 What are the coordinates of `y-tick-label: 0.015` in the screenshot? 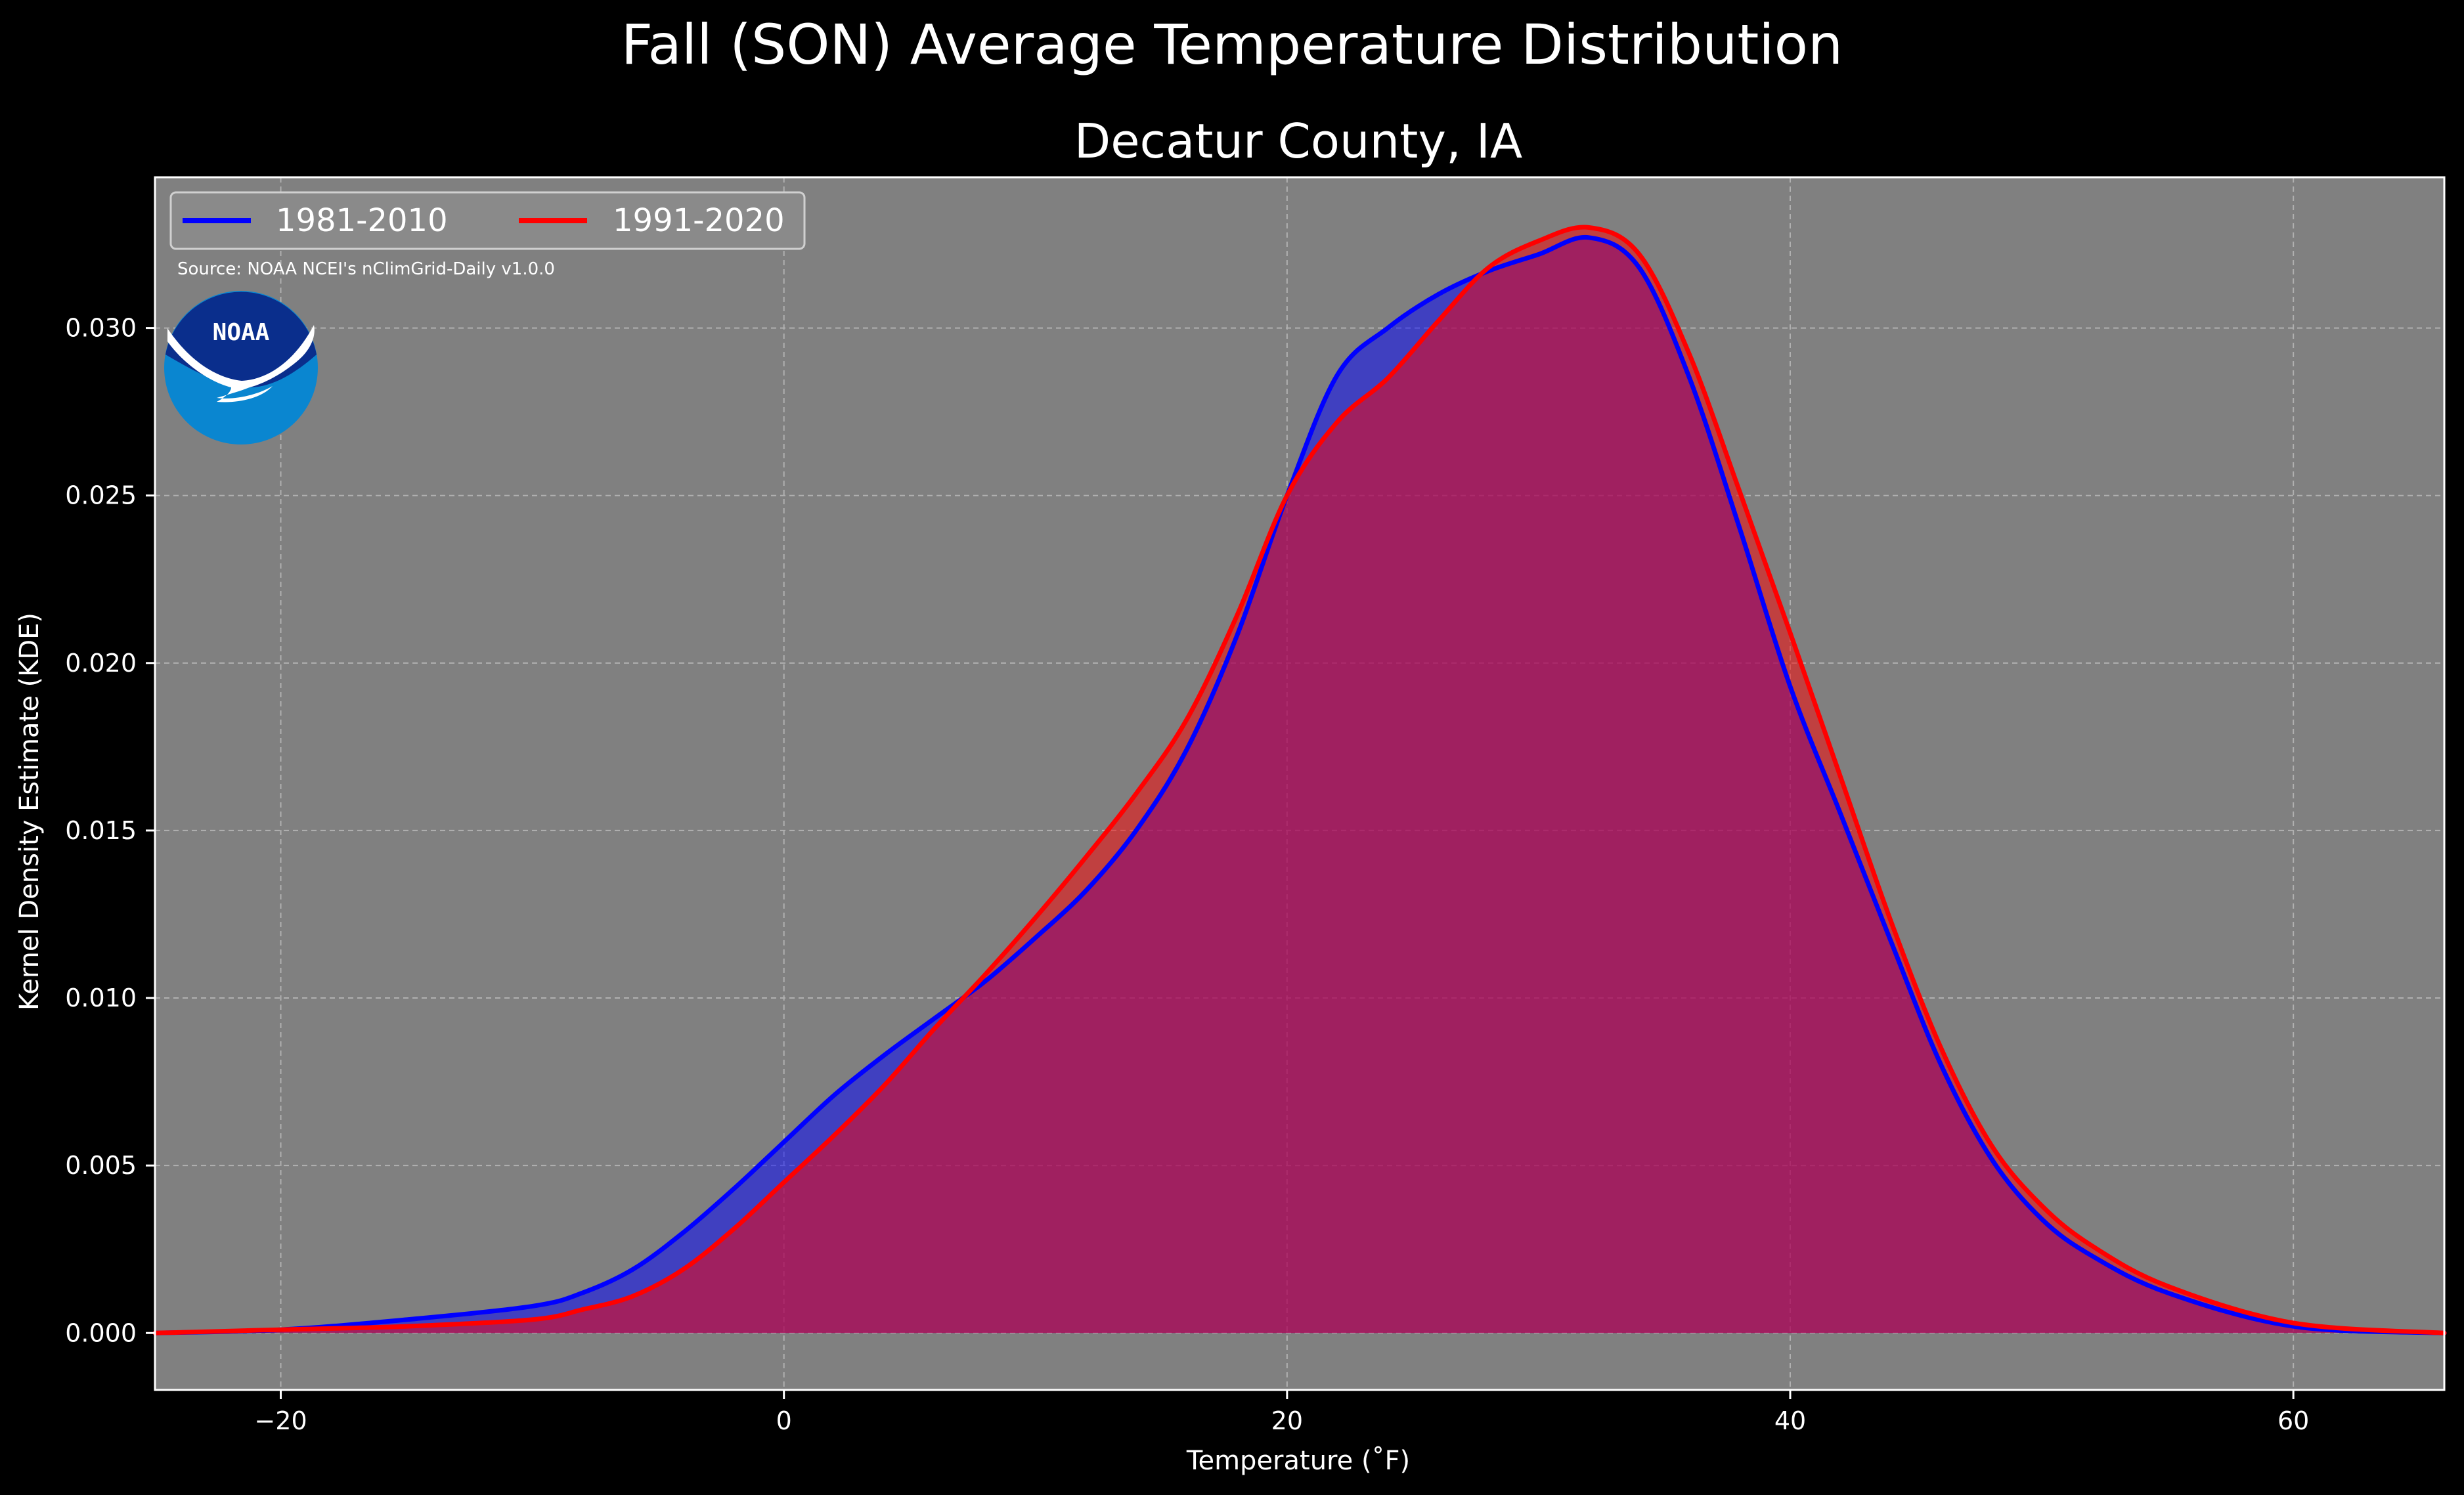 It's located at (101, 830).